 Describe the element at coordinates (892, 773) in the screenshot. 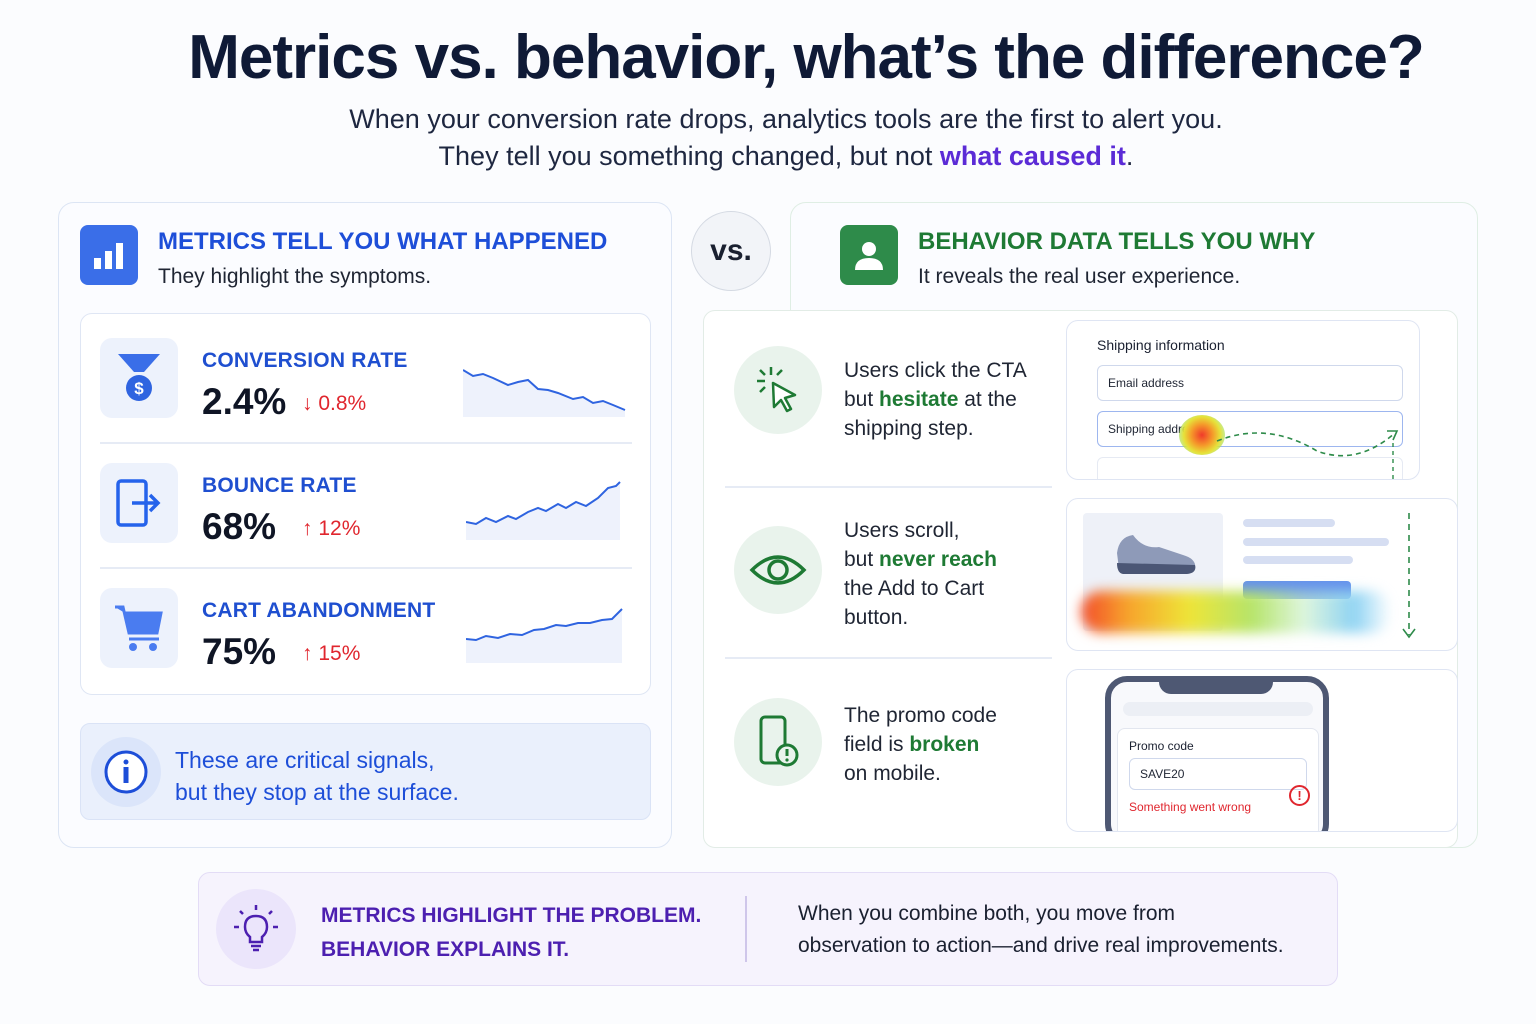

I see `text-line: on mobile.` at that location.